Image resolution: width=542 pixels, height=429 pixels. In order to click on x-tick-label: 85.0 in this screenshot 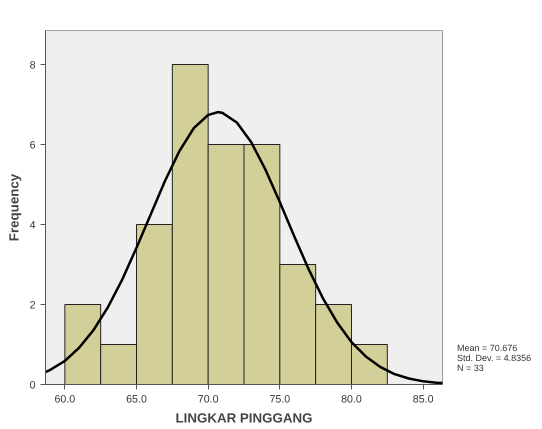, I will do `click(423, 400)`.